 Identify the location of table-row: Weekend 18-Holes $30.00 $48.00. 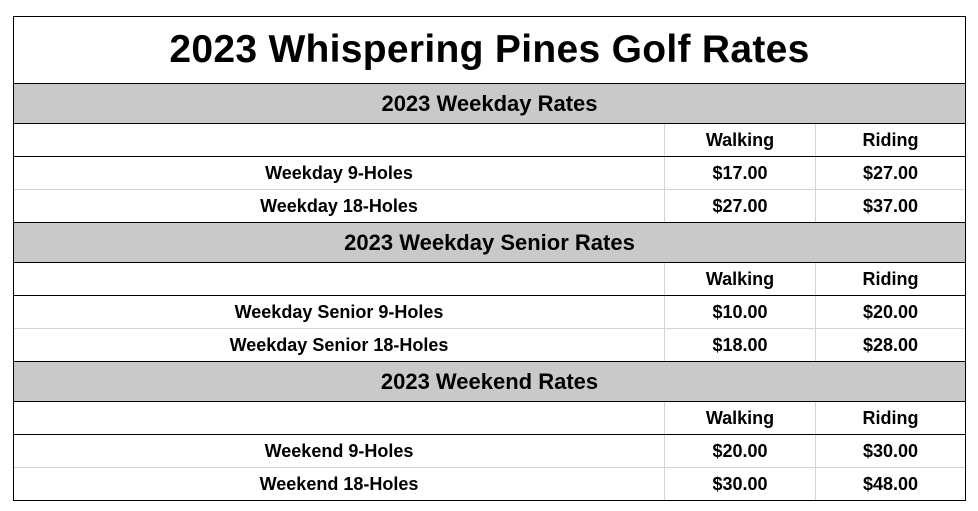
(489, 484).